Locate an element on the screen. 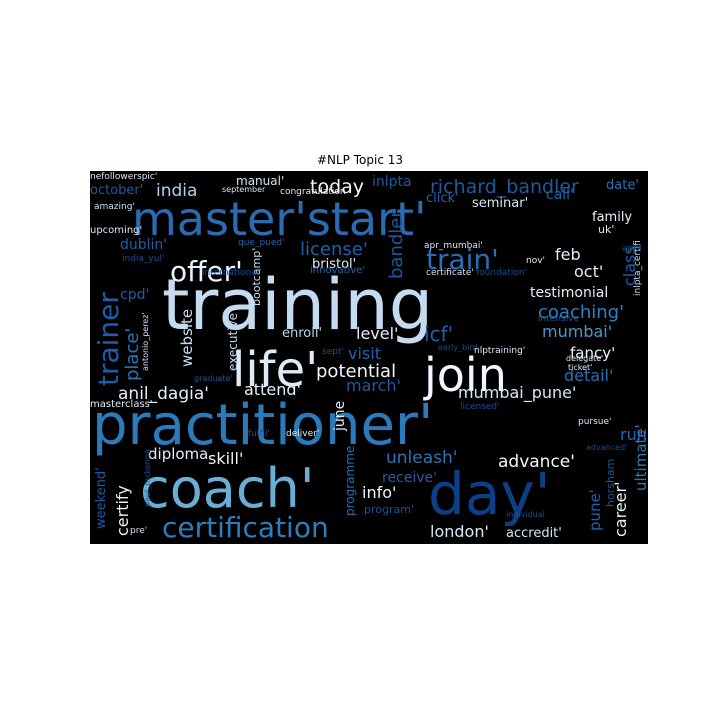  word-delegate: delegate' is located at coordinates (584, 358).